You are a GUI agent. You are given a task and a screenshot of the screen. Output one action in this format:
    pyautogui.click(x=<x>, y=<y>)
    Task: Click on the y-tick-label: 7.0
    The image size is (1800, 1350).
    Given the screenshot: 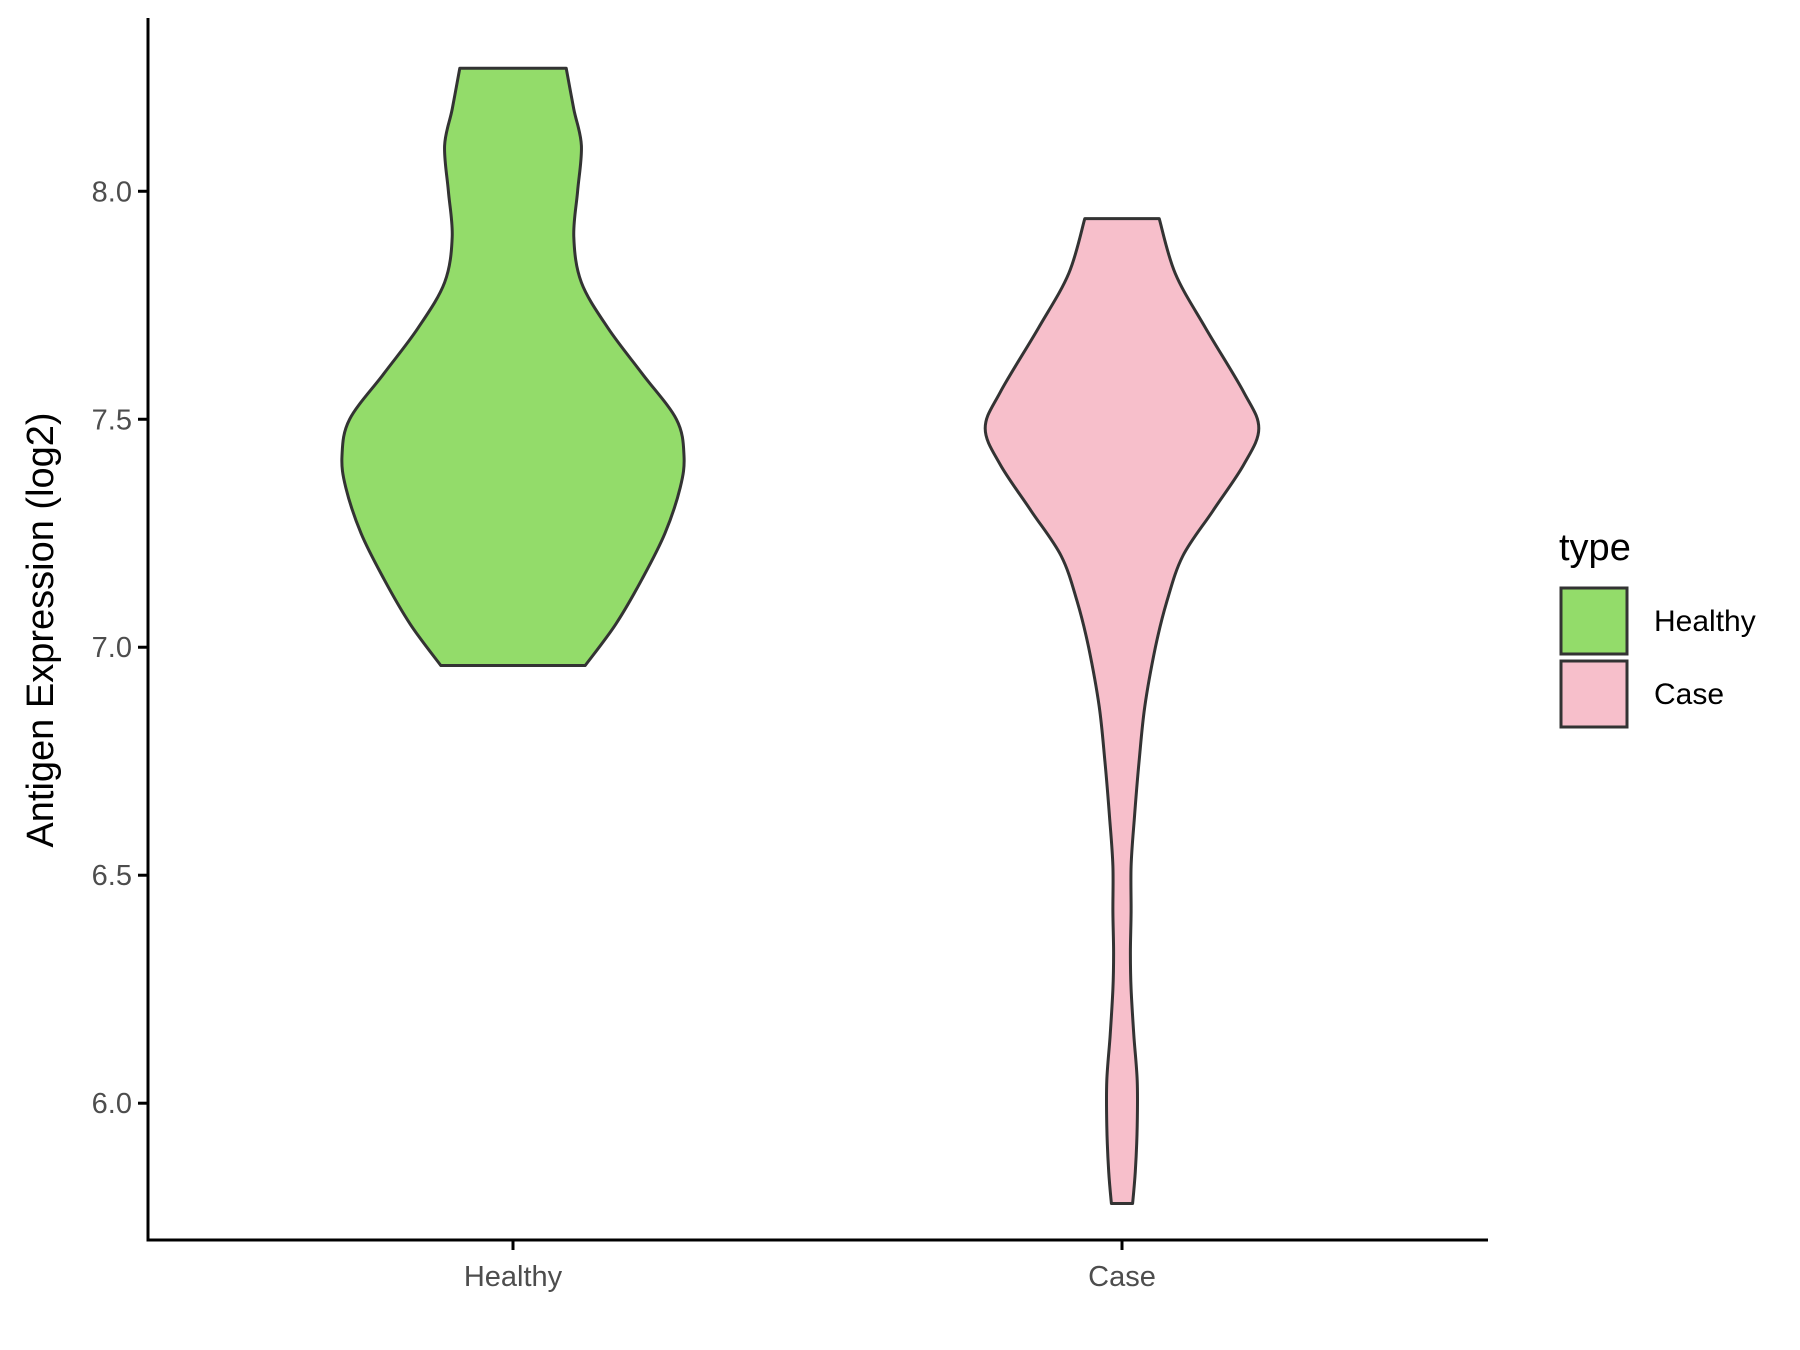 What is the action you would take?
    pyautogui.click(x=112, y=648)
    